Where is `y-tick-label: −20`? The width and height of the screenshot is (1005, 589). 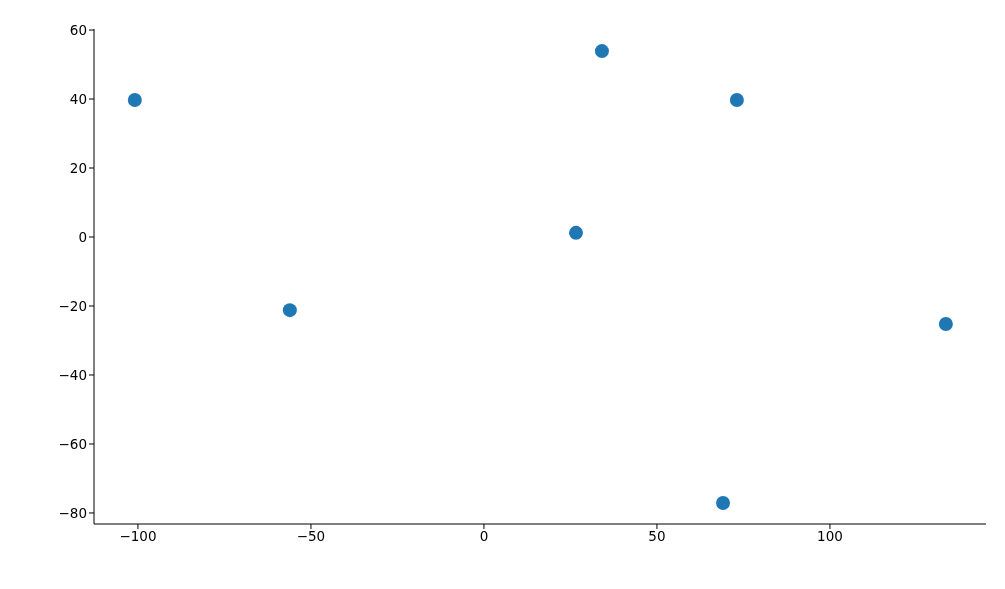
y-tick-label: −20 is located at coordinates (72, 305).